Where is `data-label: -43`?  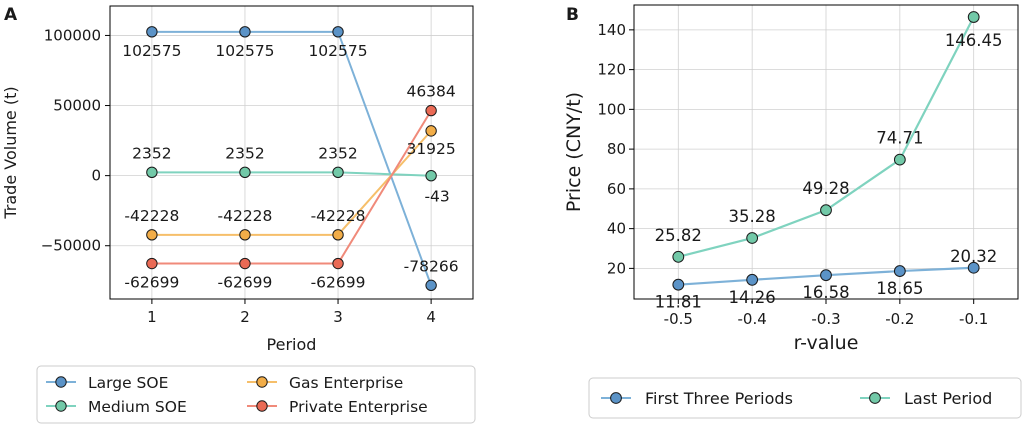
data-label: -43 is located at coordinates (436, 197).